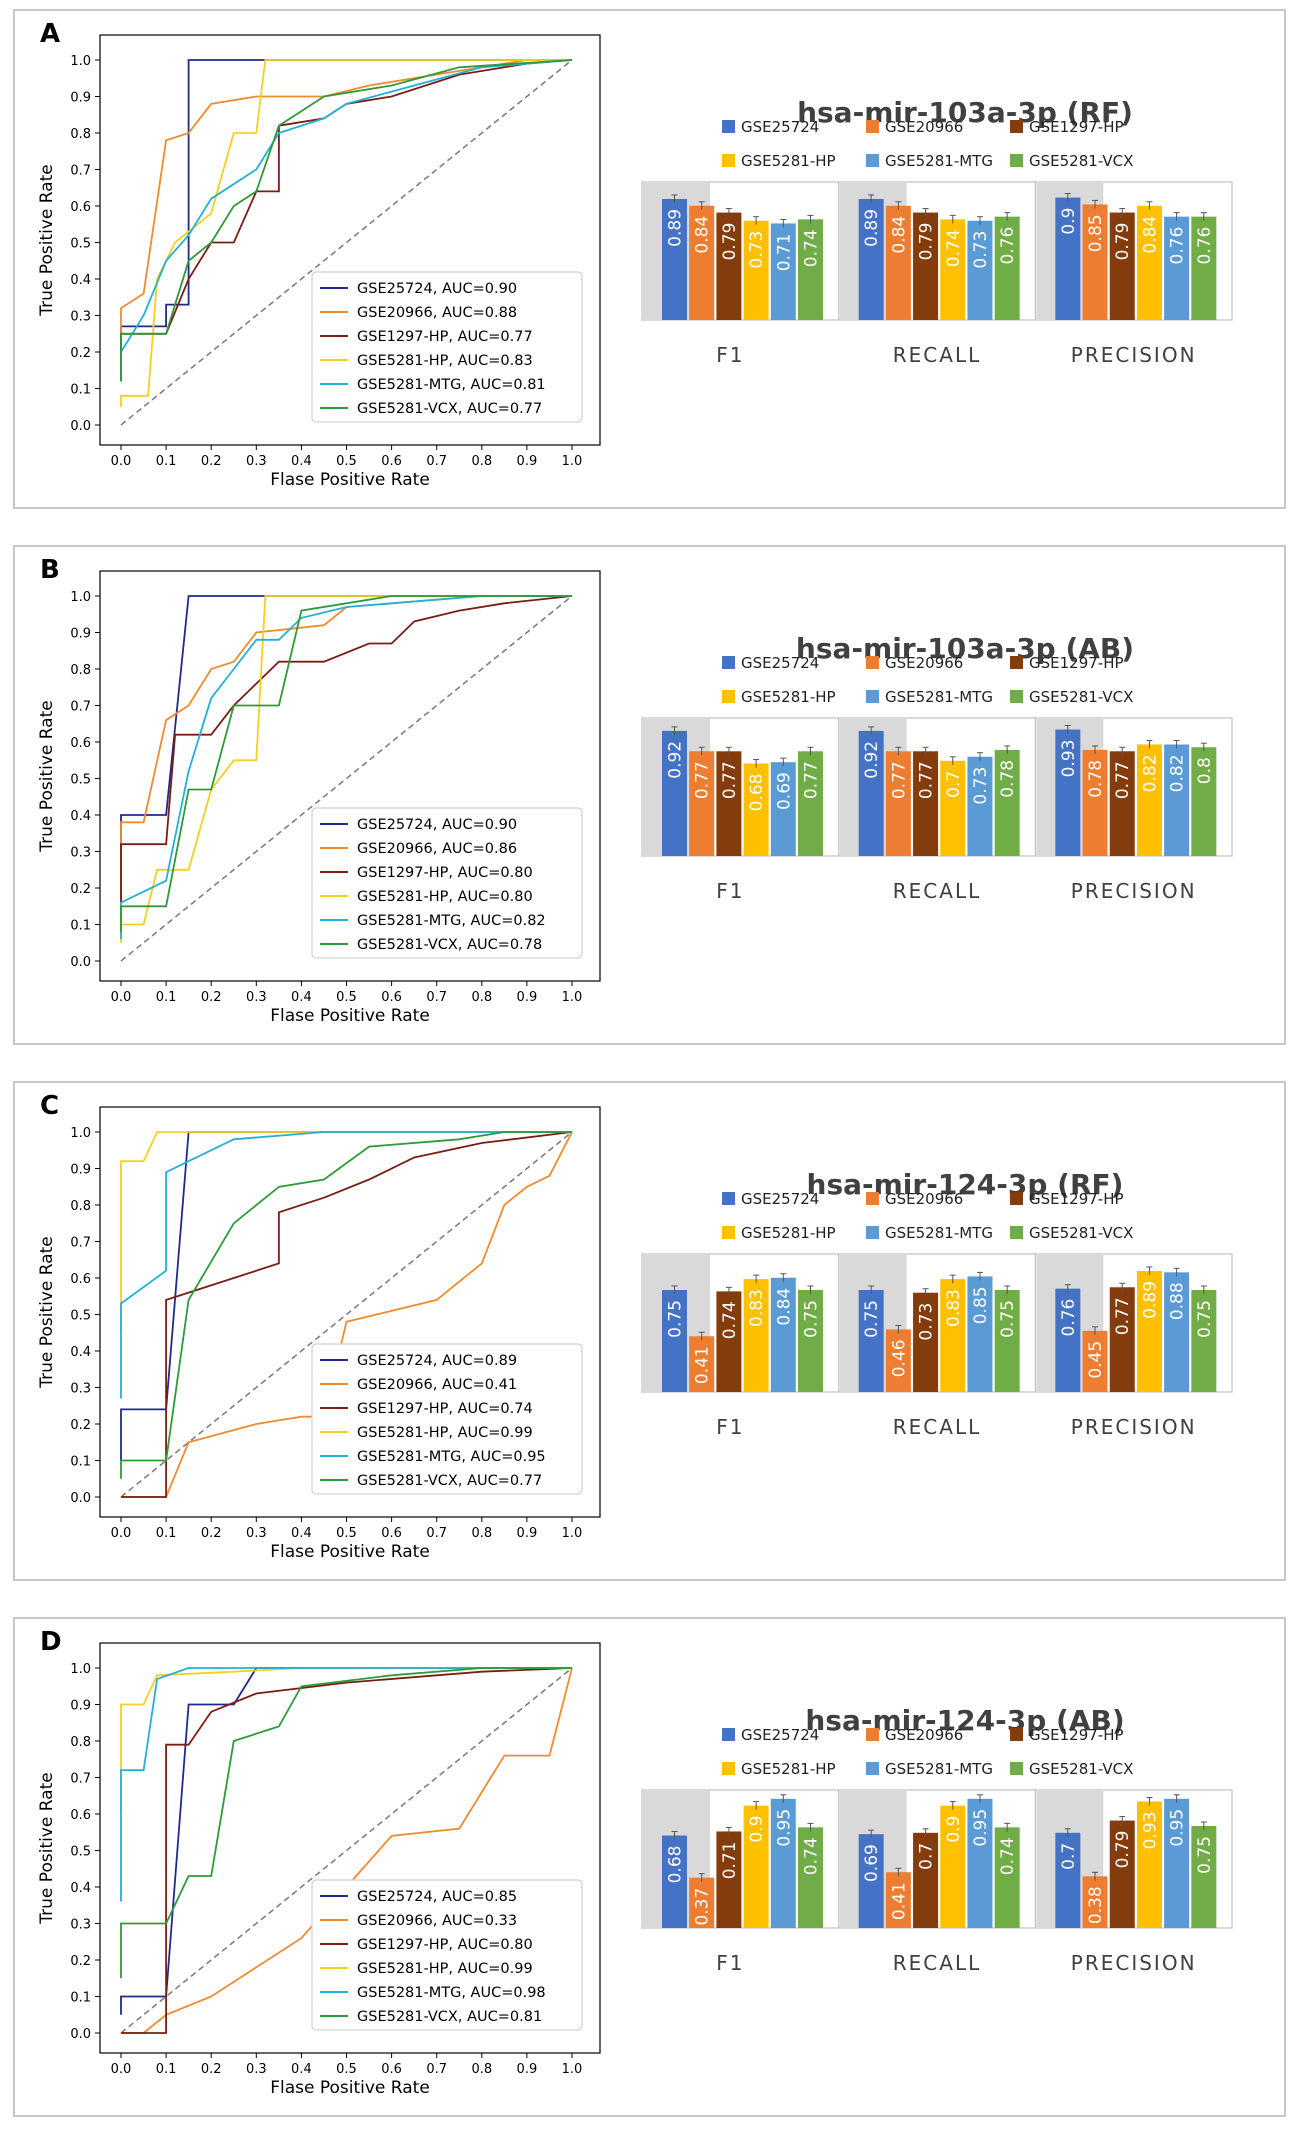 This screenshot has height=2136, width=1299. I want to click on category-label: RECALL, so click(937, 1963).